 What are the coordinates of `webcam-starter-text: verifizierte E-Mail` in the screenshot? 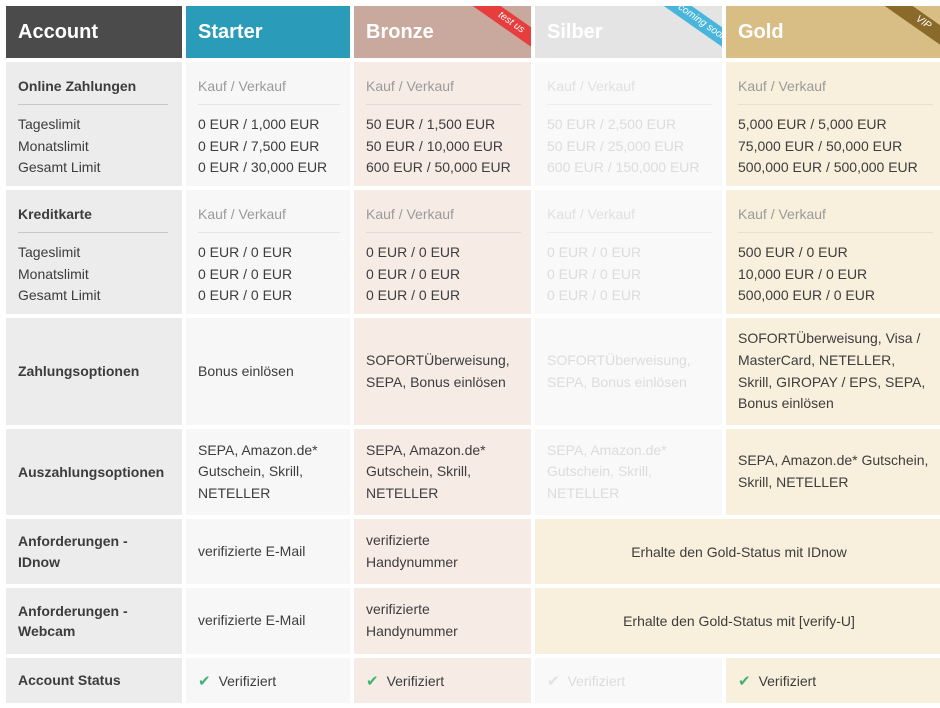 It's located at (252, 620).